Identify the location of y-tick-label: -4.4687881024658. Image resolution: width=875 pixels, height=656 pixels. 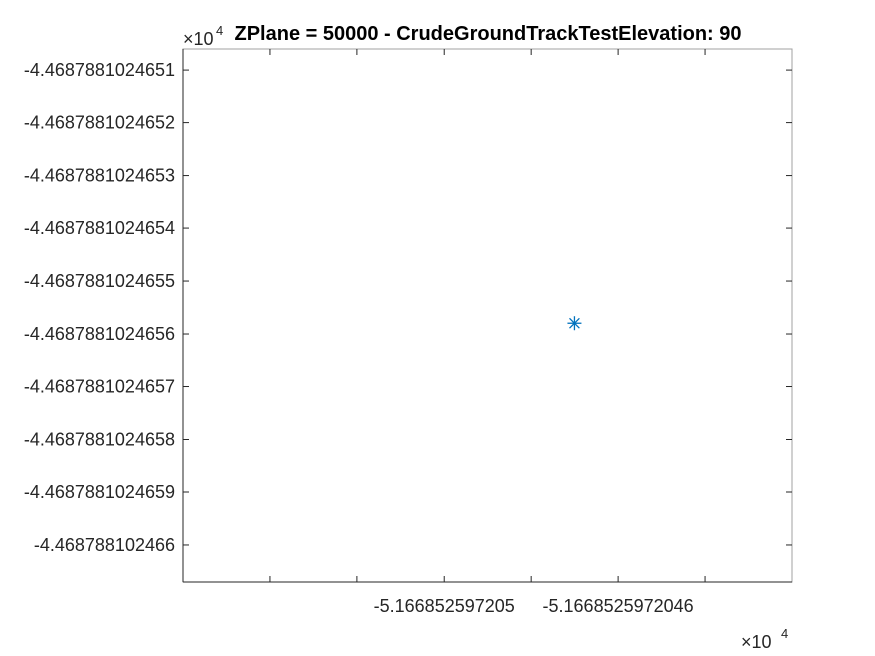
(99, 439).